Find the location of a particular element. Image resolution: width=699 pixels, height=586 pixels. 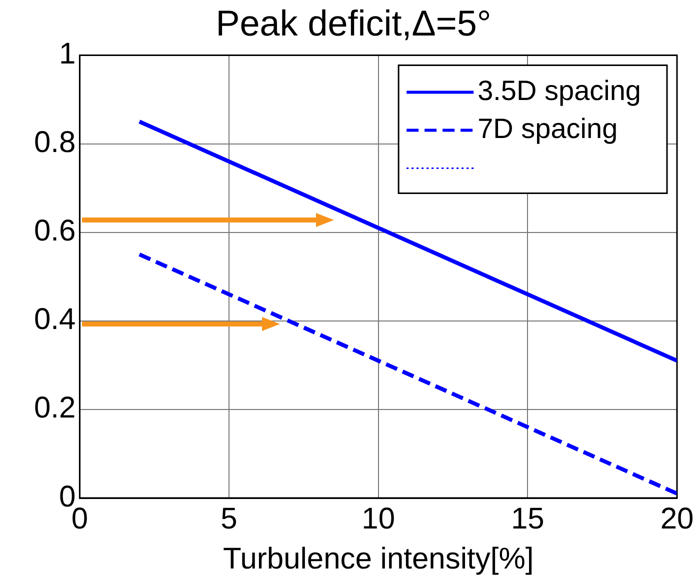

x-tick-label: 20 is located at coordinates (677, 519).